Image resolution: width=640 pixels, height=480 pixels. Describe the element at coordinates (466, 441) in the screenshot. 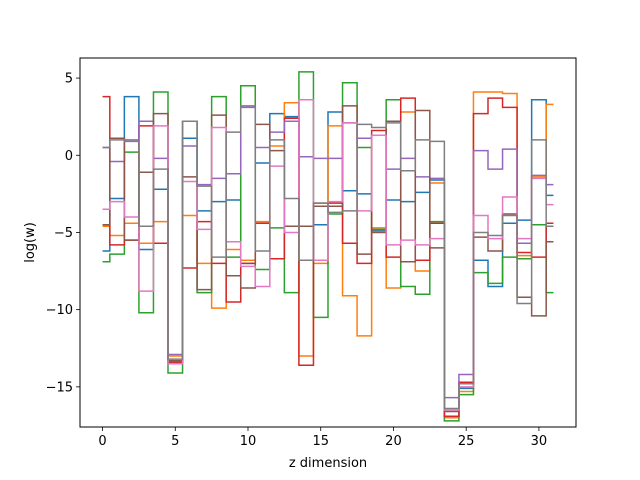

I see `x-tick-label: 25` at that location.